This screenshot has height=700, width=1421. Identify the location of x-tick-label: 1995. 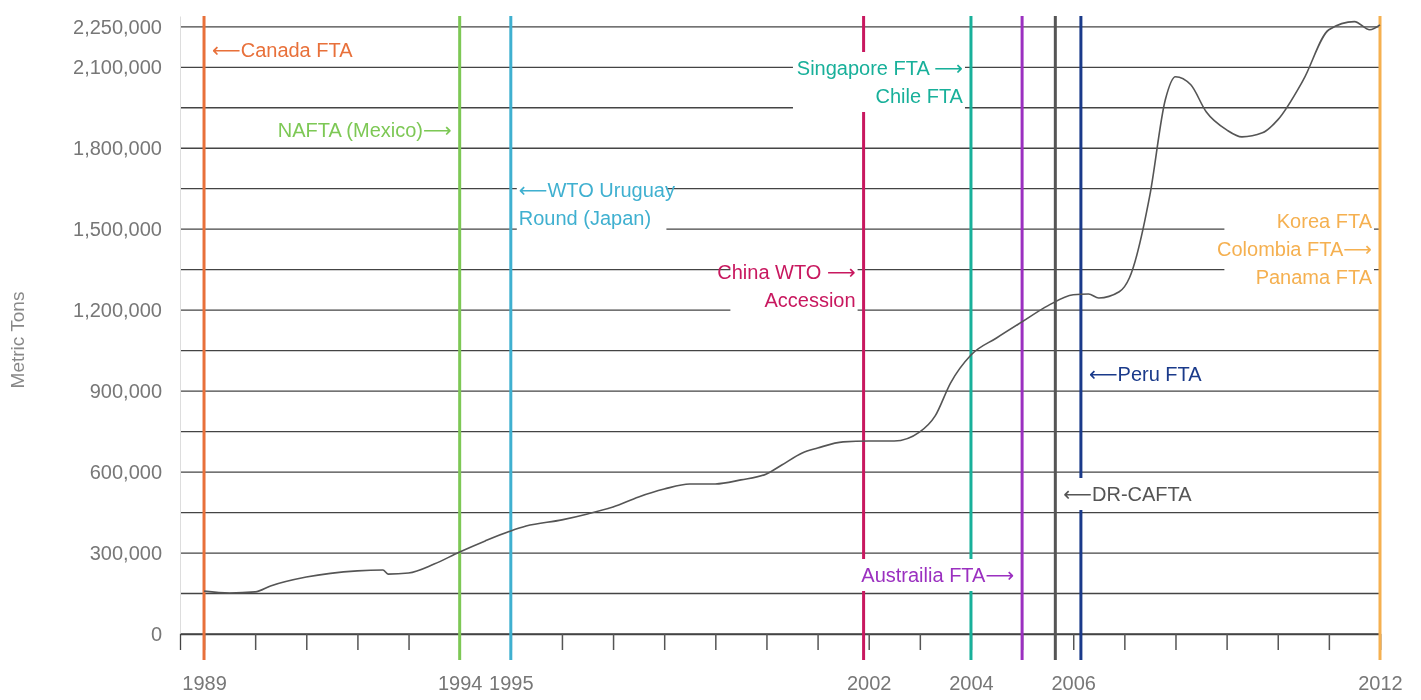
(511, 683).